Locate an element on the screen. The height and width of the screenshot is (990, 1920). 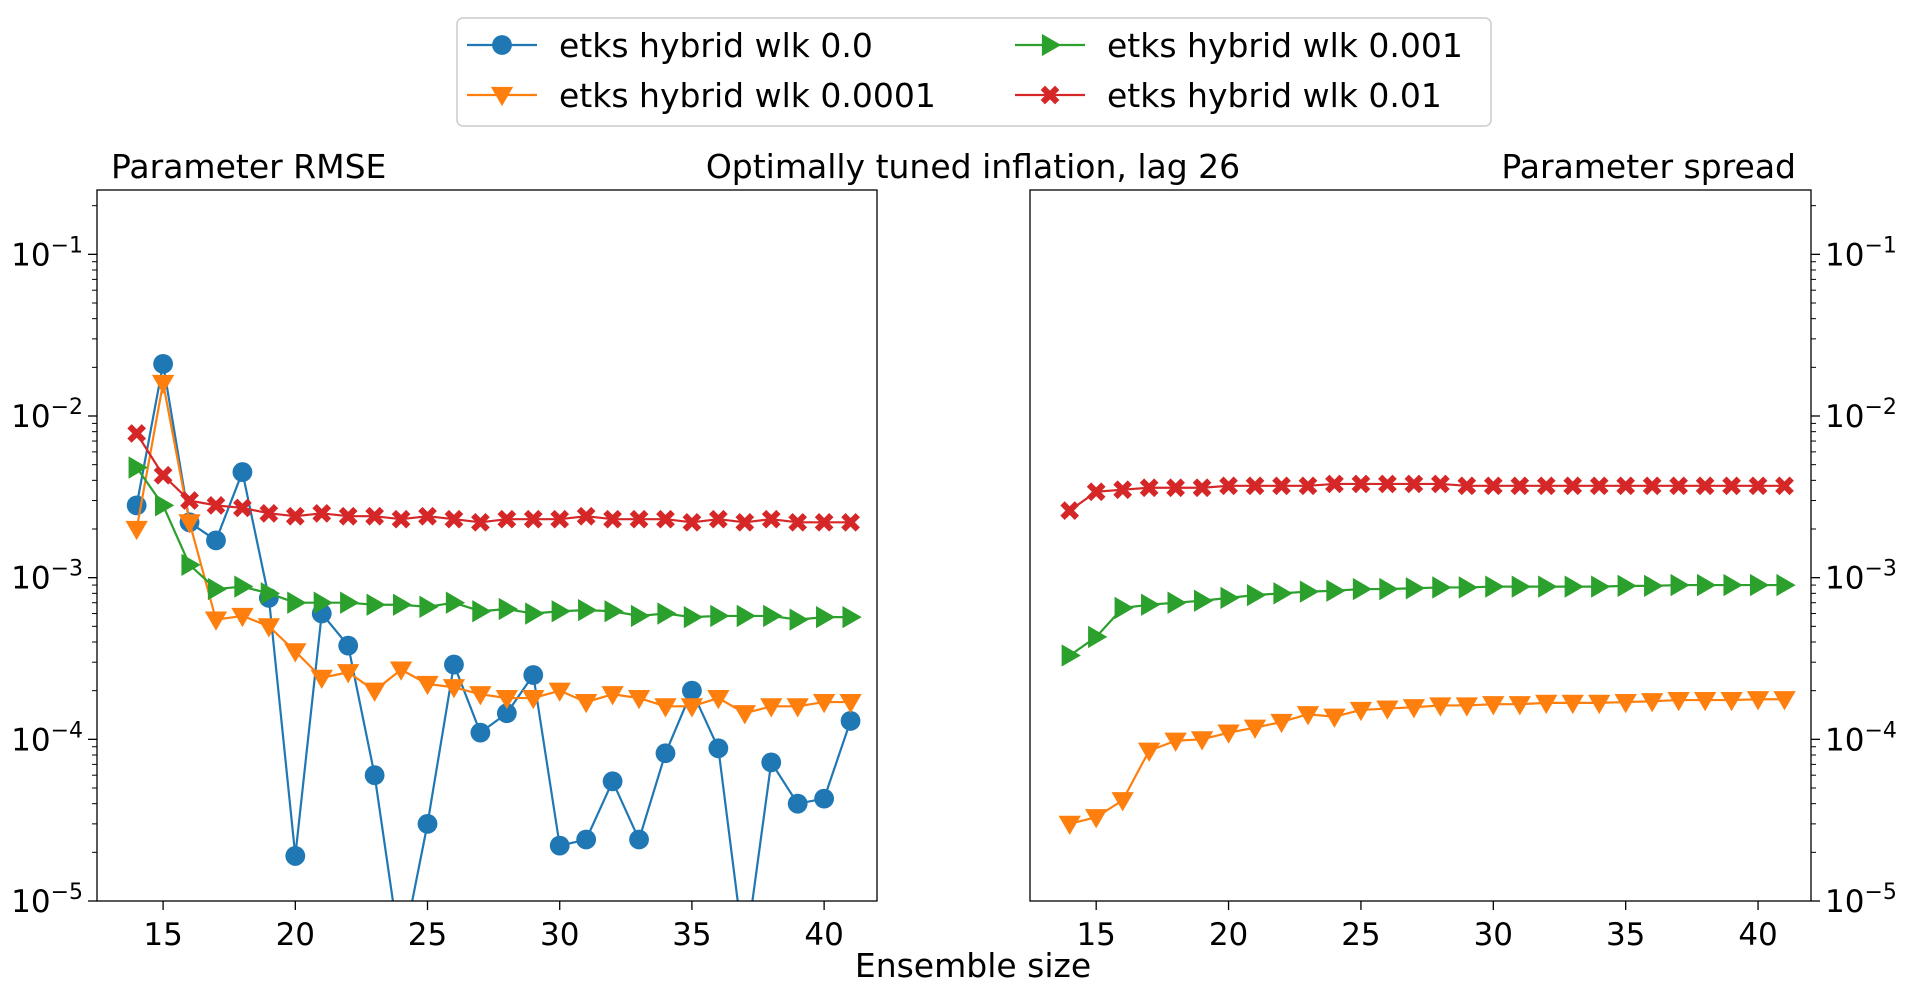
legend-label: etks hybrid wlk 0.0 is located at coordinates (716, 45).